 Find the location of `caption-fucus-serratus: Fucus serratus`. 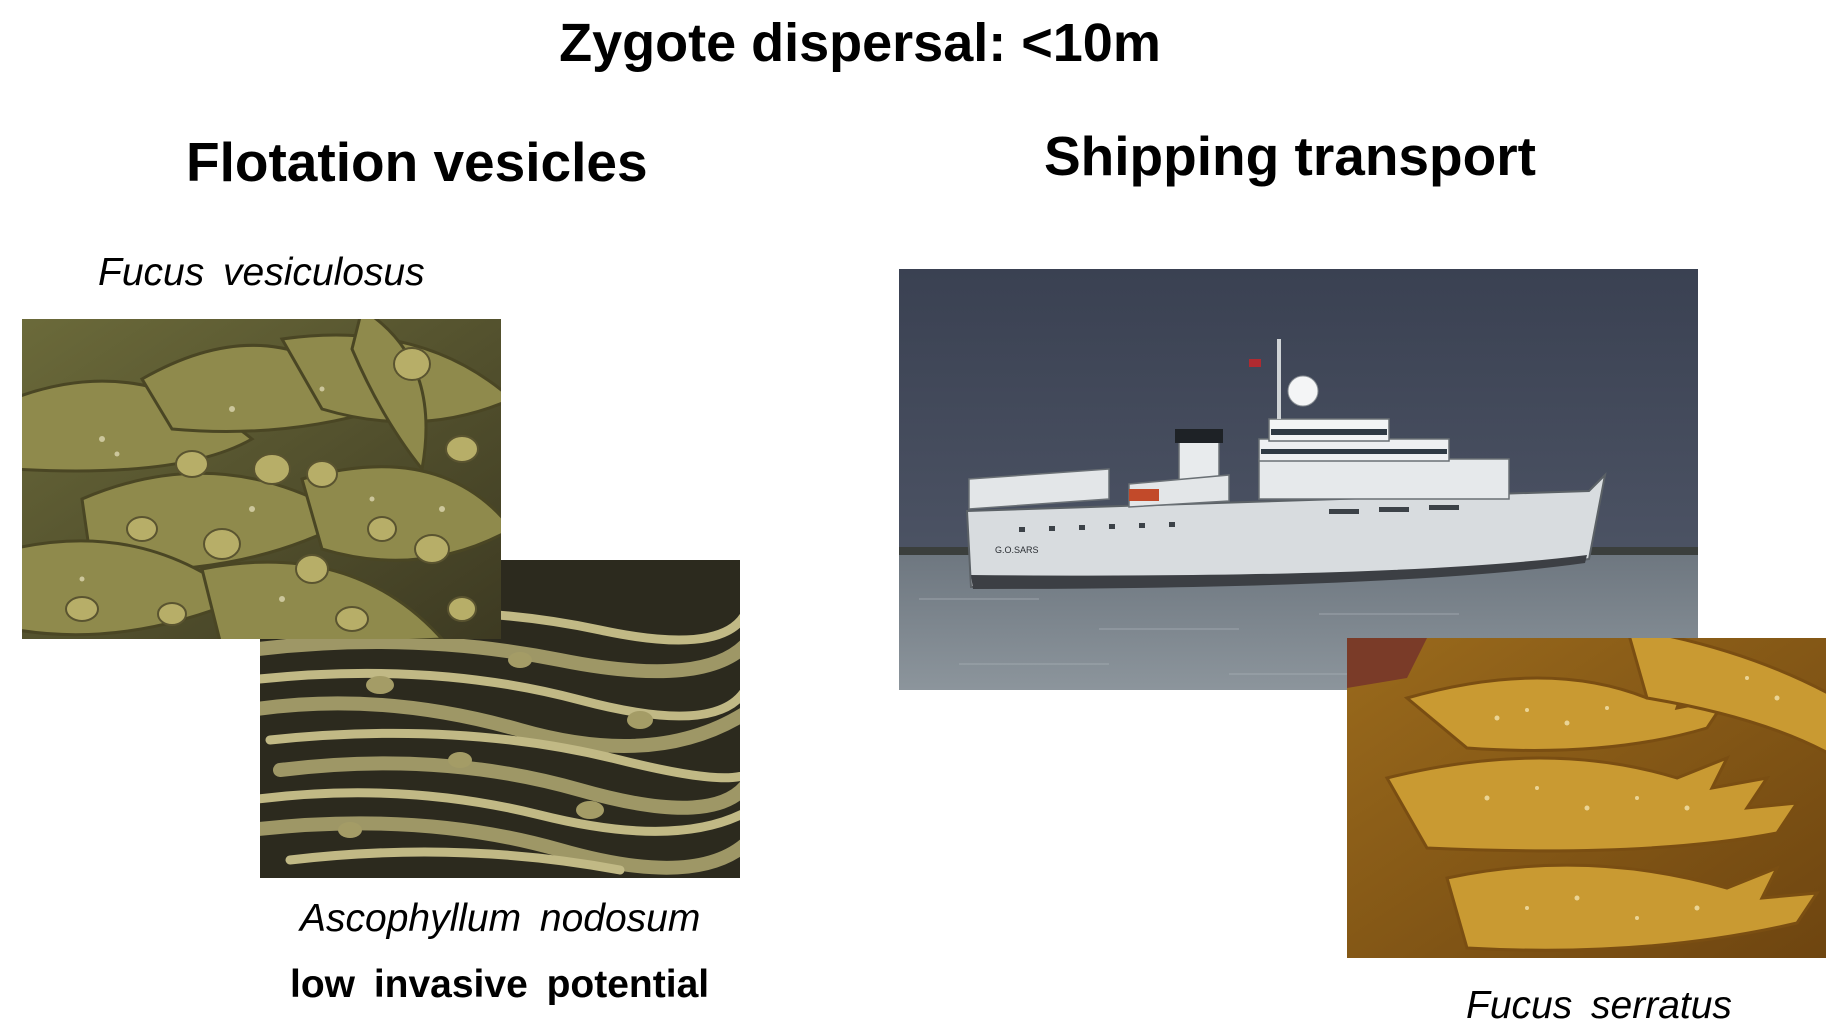

caption-fucus-serratus: Fucus serratus is located at coordinates (1599, 1005).